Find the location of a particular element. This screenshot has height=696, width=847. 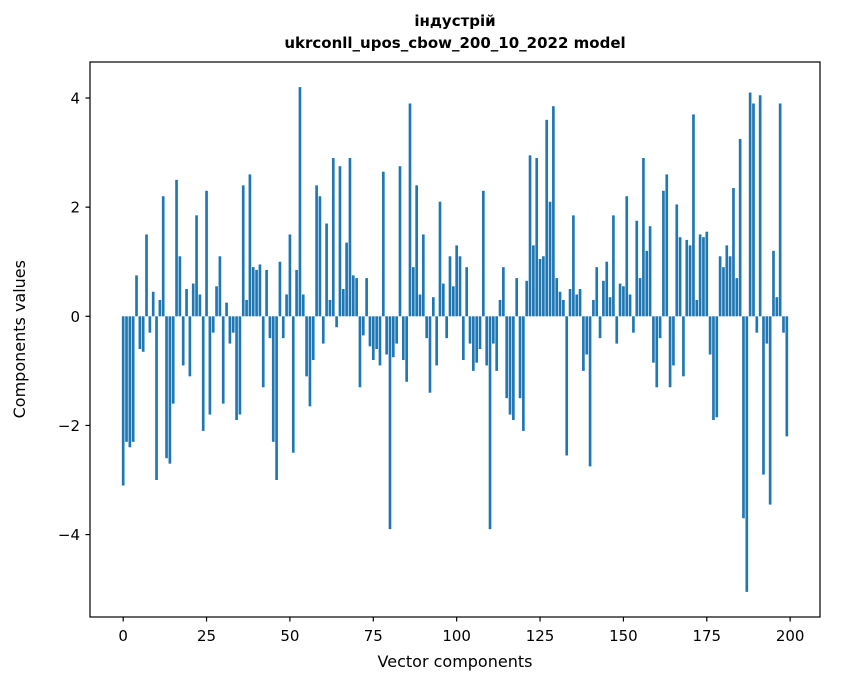

x-axis-label: Vector components is located at coordinates (455, 661).